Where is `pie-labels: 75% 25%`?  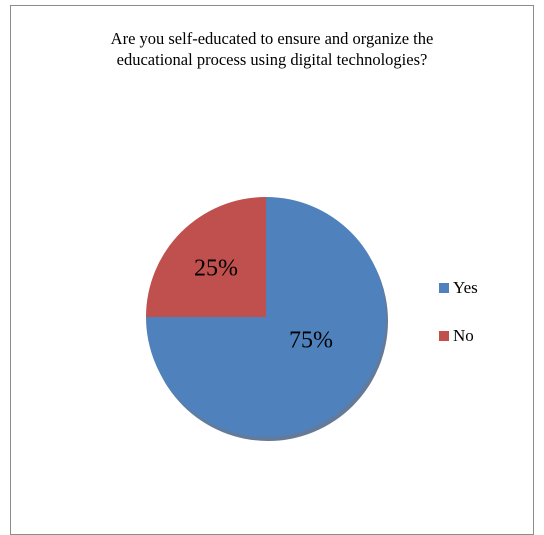 pie-labels: 75% 25% is located at coordinates (263, 305).